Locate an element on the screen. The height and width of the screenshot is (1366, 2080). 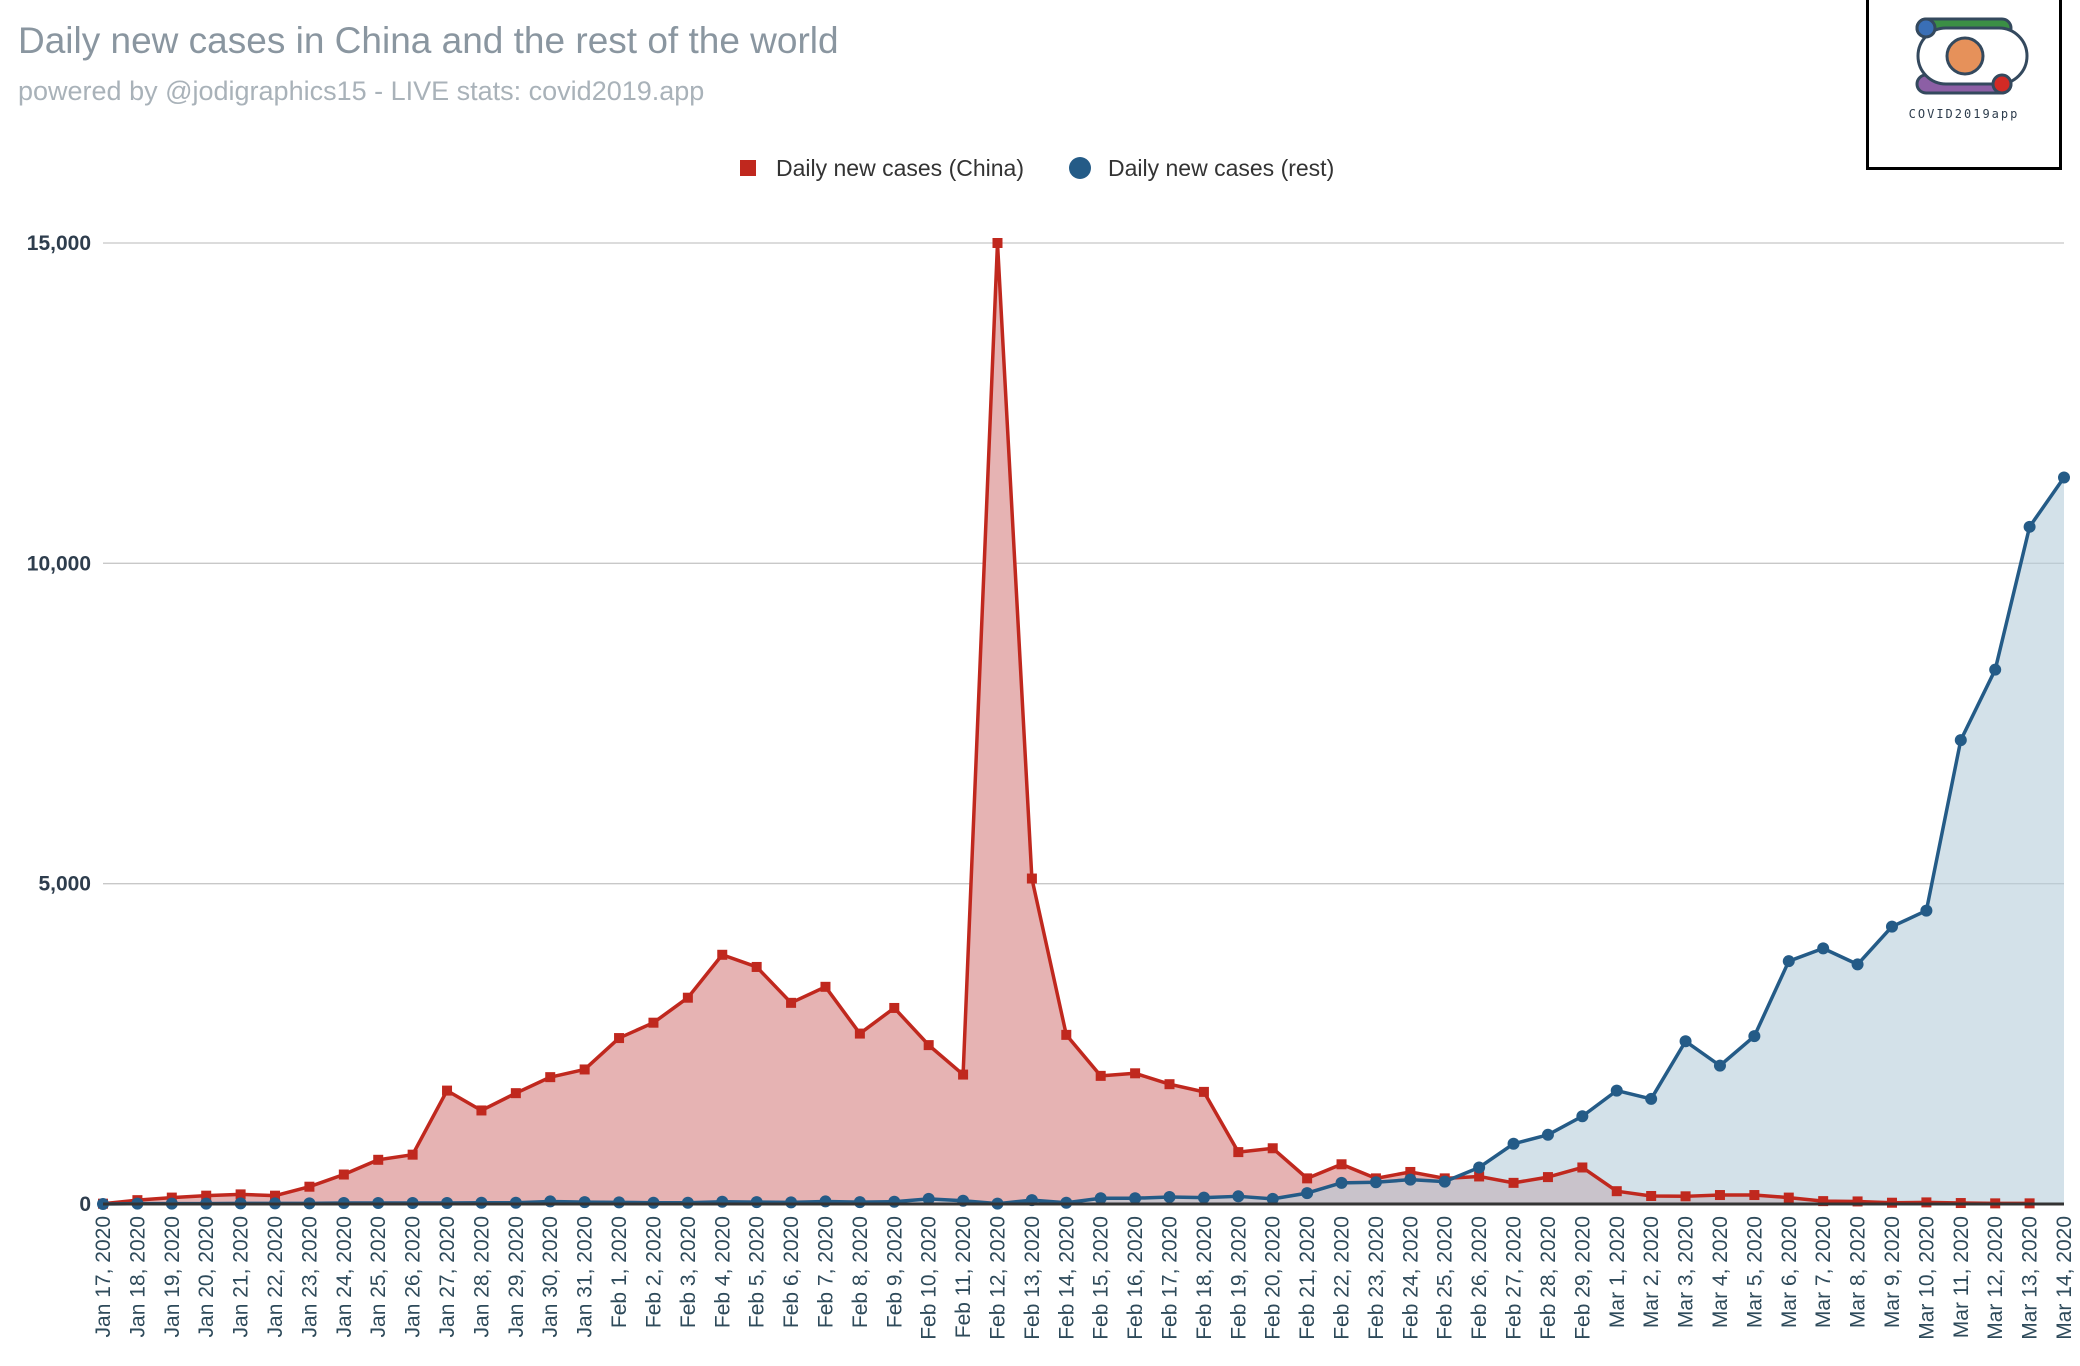
x-tick-label: Feb 14, 2020 is located at coordinates (1066, 1278).